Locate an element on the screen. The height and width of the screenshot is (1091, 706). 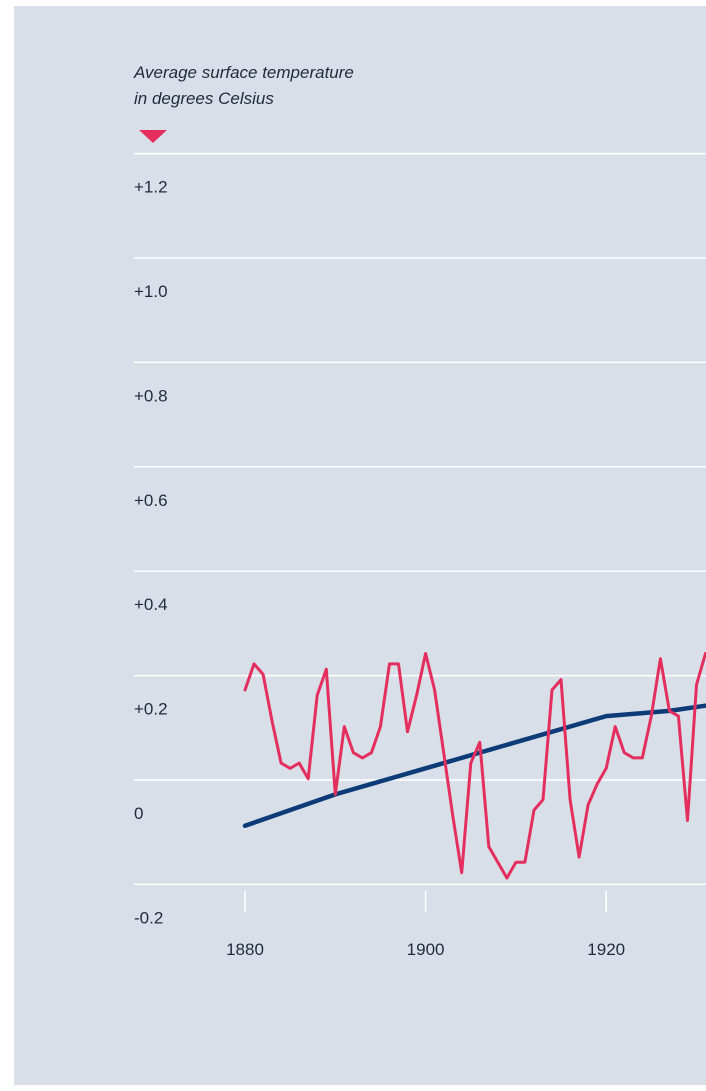
y-tick-label: -0.2 is located at coordinates (148, 917).